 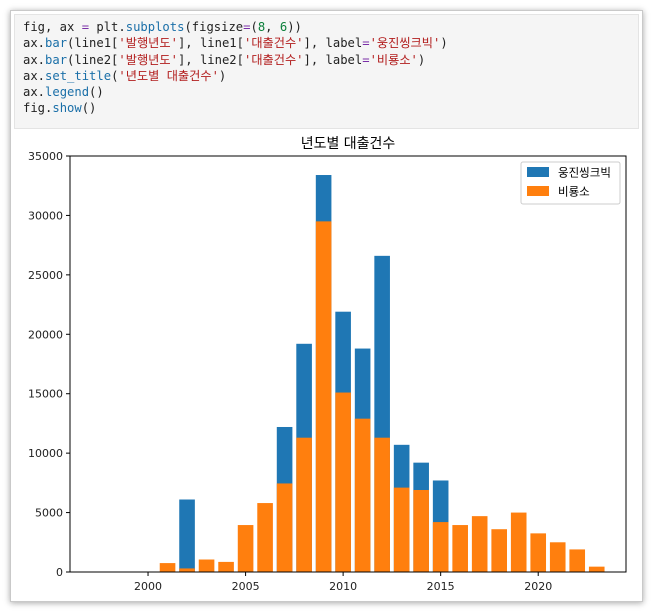 What do you see at coordinates (326, 76) in the screenshot?
I see `code-line: ax.set_title('년도별 대출건수')` at bounding box center [326, 76].